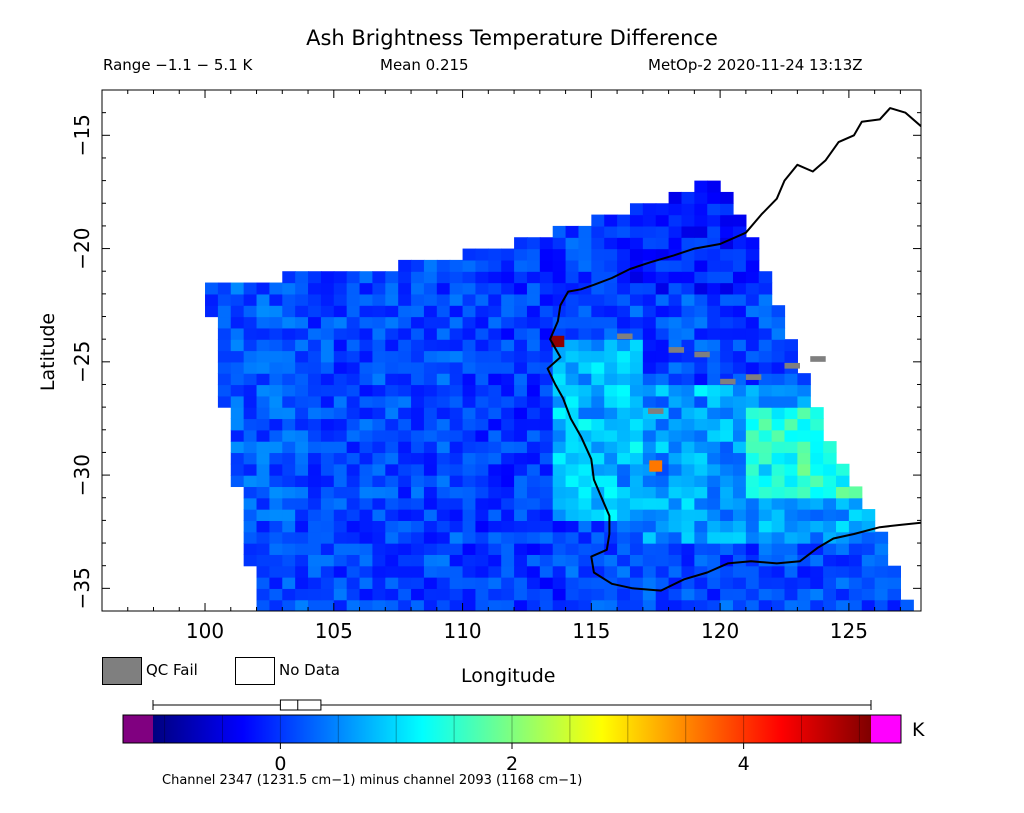 This screenshot has height=813, width=1024. Describe the element at coordinates (138, 729) in the screenshot. I see `colorbar-under` at that location.